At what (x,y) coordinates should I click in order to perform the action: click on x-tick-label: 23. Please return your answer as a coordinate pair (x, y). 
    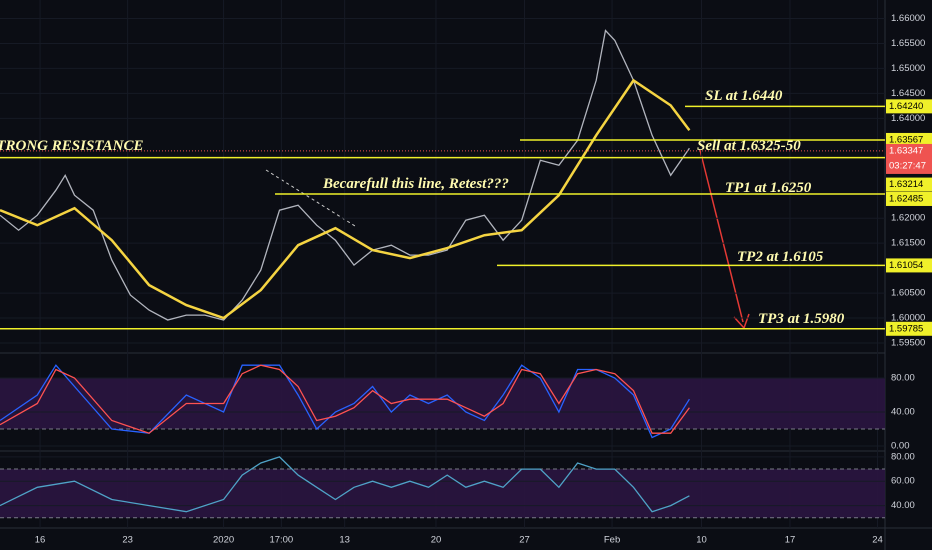
    Looking at the image, I should click on (127, 540).